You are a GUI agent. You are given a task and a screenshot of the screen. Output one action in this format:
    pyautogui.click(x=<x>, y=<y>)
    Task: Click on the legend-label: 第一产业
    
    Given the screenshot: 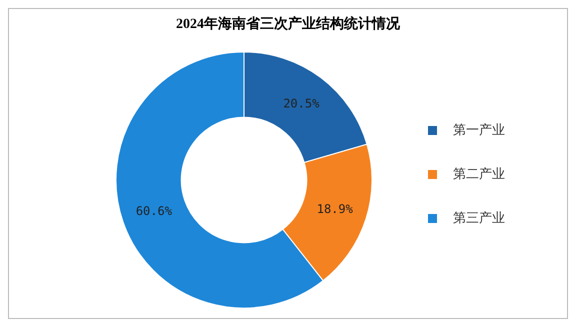 What is the action you would take?
    pyautogui.click(x=479, y=130)
    